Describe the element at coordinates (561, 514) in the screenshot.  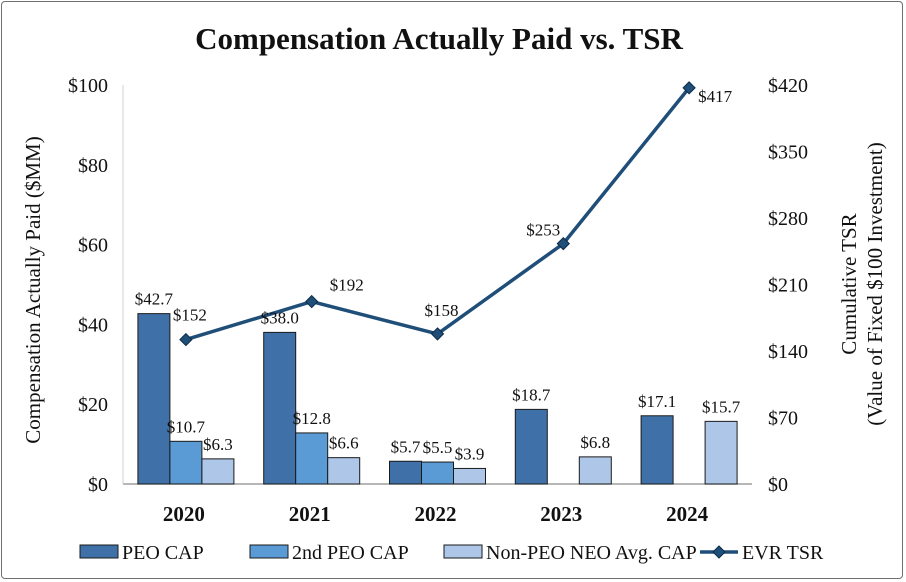
I see `x-tick-label: 2023` at that location.